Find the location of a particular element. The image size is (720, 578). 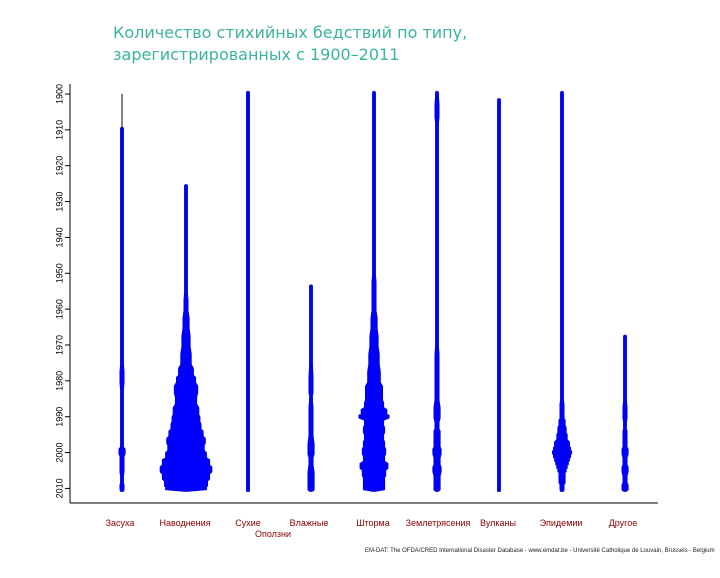

category-label: Землетрясения is located at coordinates (438, 523).